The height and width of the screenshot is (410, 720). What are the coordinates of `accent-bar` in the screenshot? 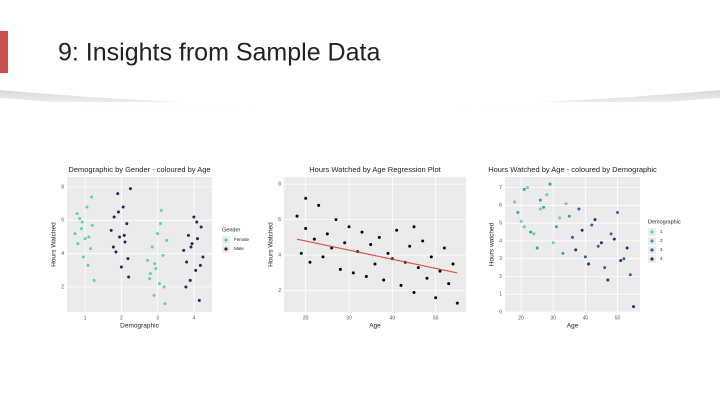 It's located at (4, 52).